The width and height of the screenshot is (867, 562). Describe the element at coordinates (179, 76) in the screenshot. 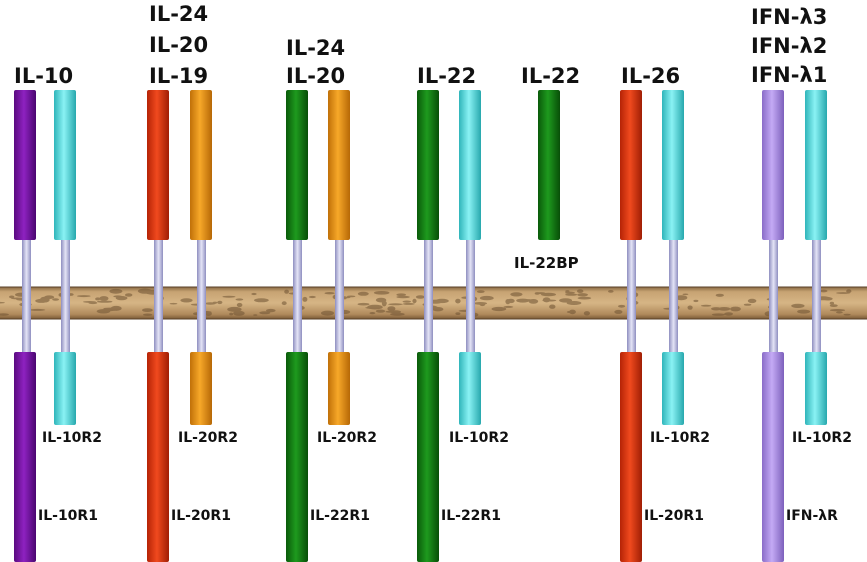

I see `ligand-label-il19: IL-19` at that location.